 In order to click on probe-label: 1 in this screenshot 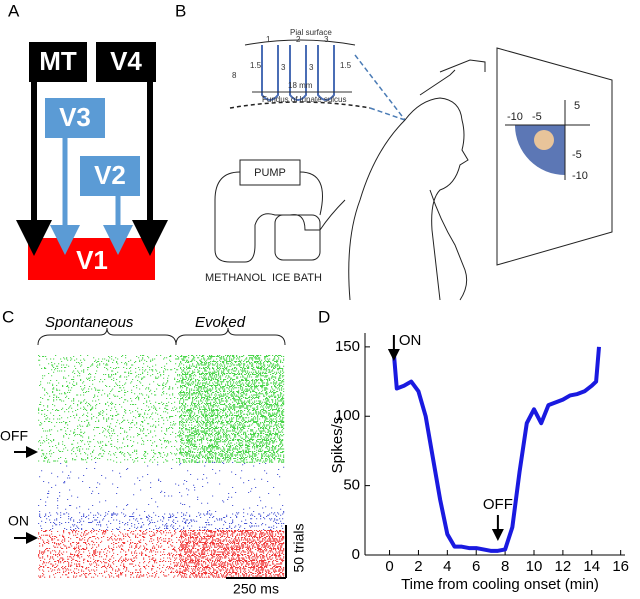, I will do `click(268, 39)`.